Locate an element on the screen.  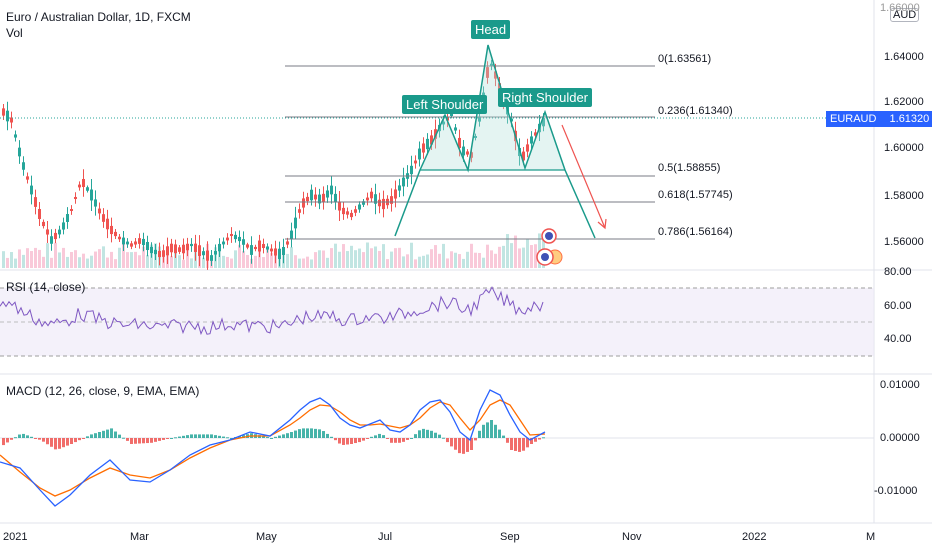
rsi-tick: 60.00 is located at coordinates (898, 306).